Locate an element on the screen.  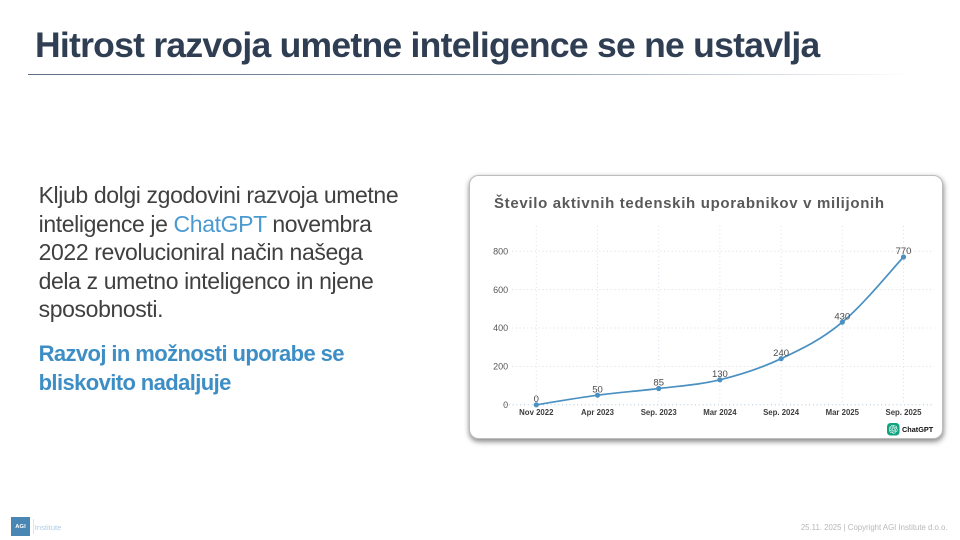
svg-text: Nov 2022 is located at coordinates (536, 412).